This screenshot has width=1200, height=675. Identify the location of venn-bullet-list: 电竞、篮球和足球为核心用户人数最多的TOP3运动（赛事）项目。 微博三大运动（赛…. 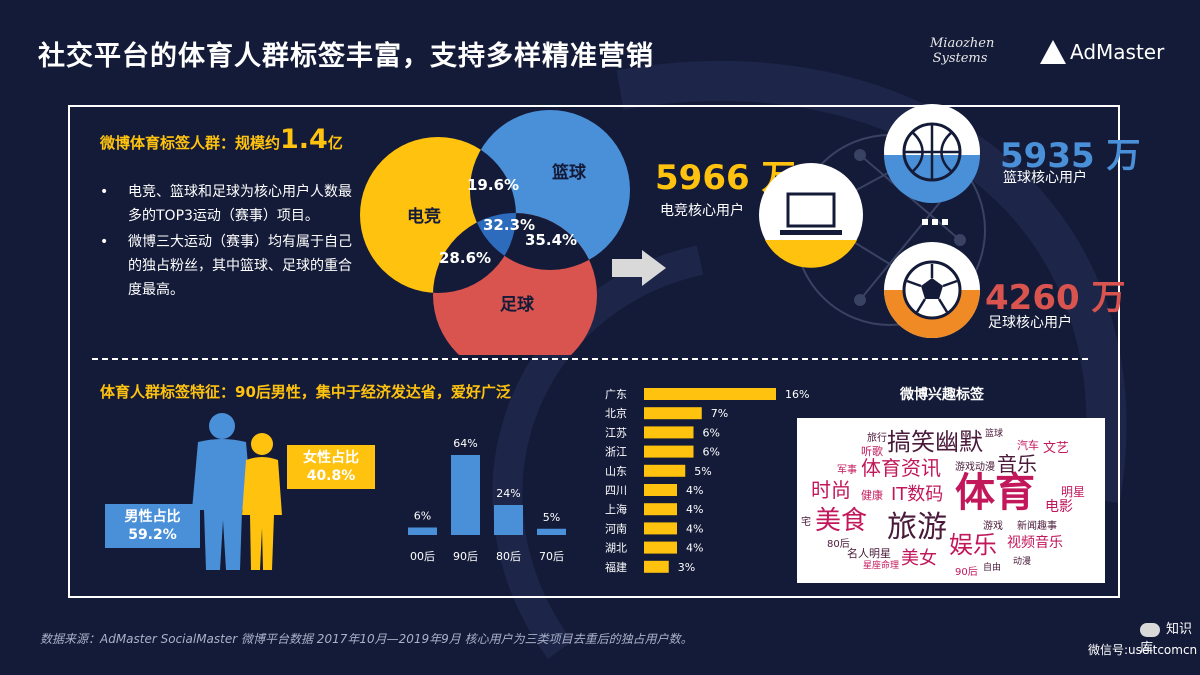
(232, 242).